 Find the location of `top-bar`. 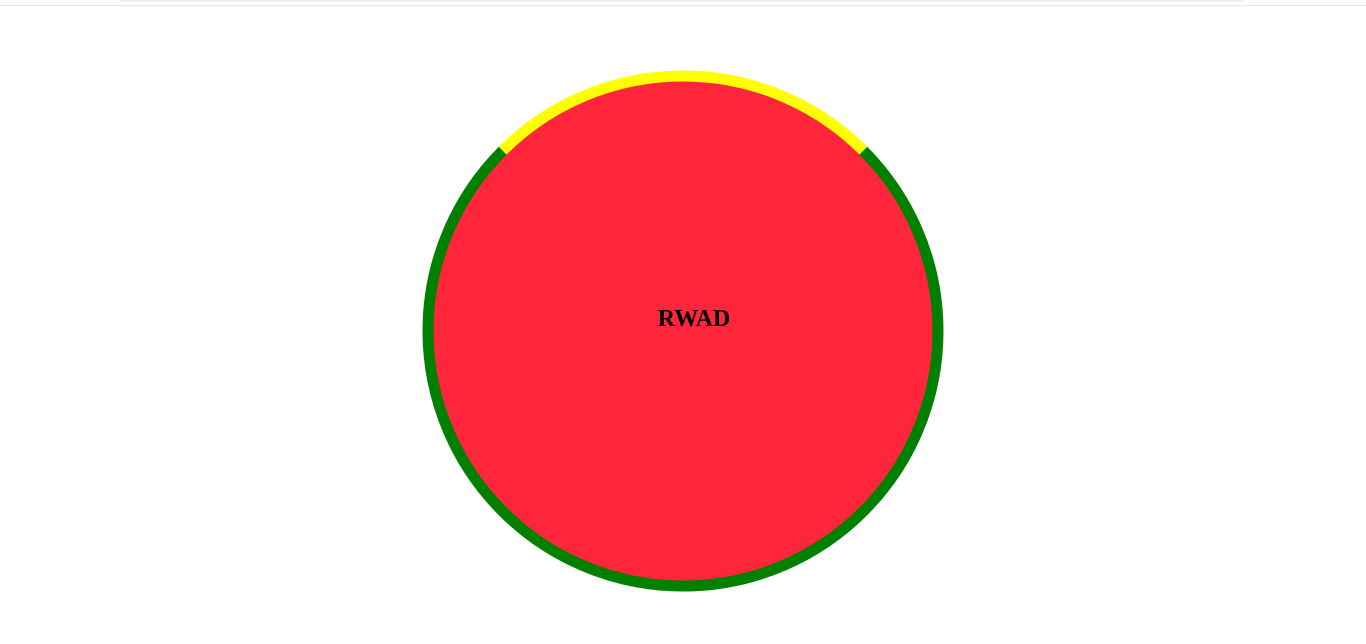

top-bar is located at coordinates (683, 3).